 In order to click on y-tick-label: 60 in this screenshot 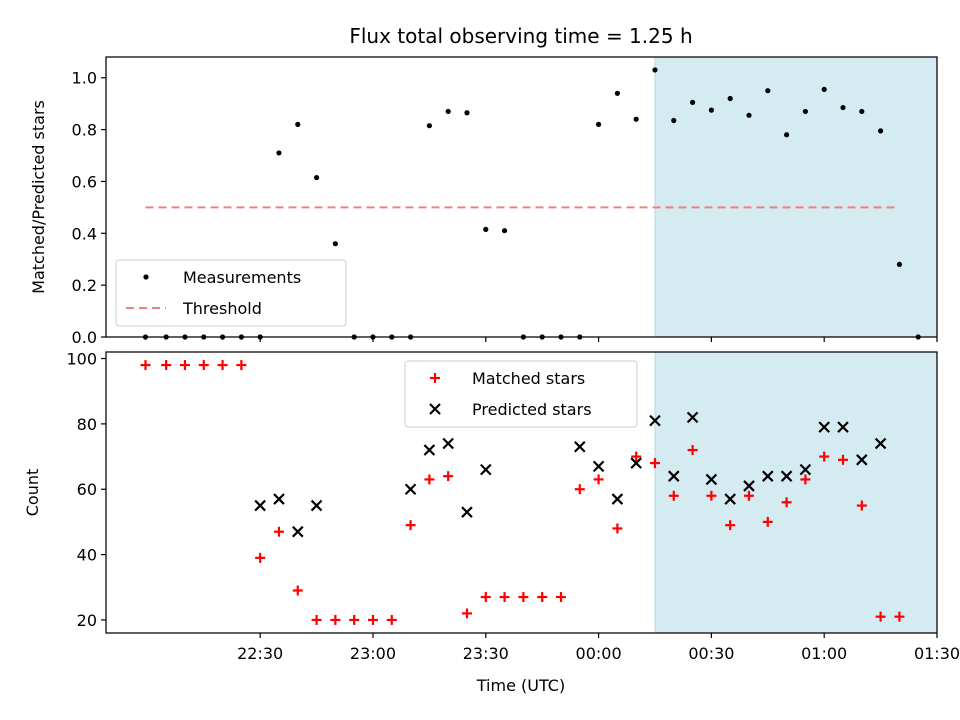, I will do `click(87, 489)`.